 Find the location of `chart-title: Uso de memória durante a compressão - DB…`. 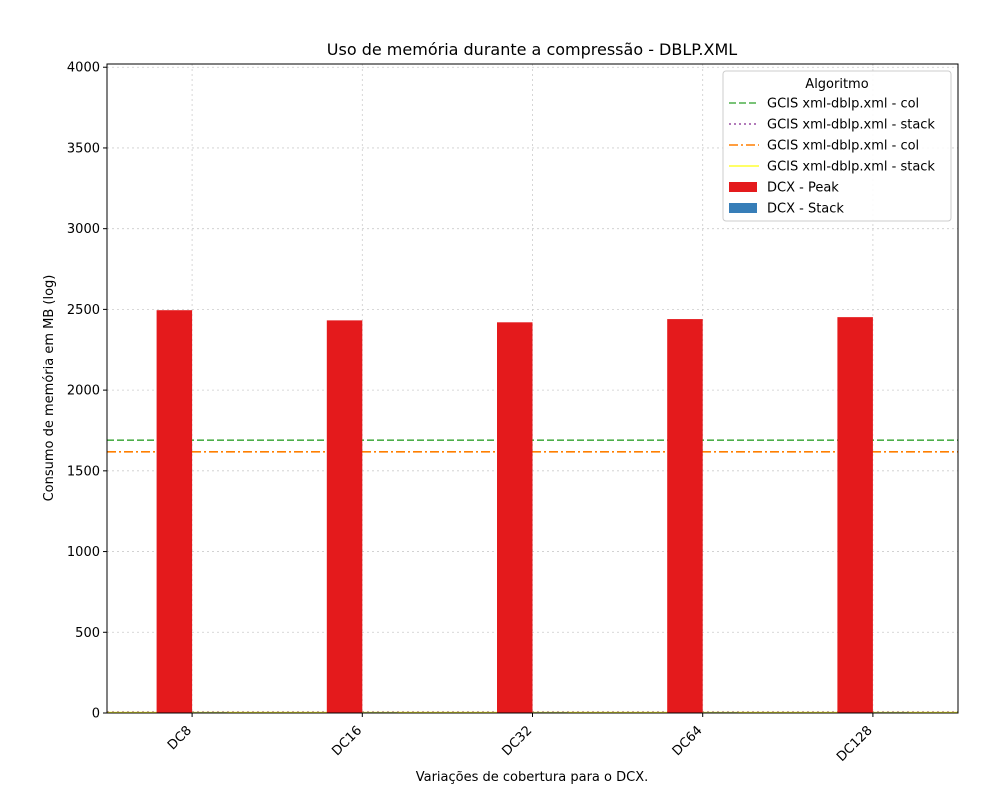

chart-title: Uso de memória durante a compressão - DB… is located at coordinates (532, 49).